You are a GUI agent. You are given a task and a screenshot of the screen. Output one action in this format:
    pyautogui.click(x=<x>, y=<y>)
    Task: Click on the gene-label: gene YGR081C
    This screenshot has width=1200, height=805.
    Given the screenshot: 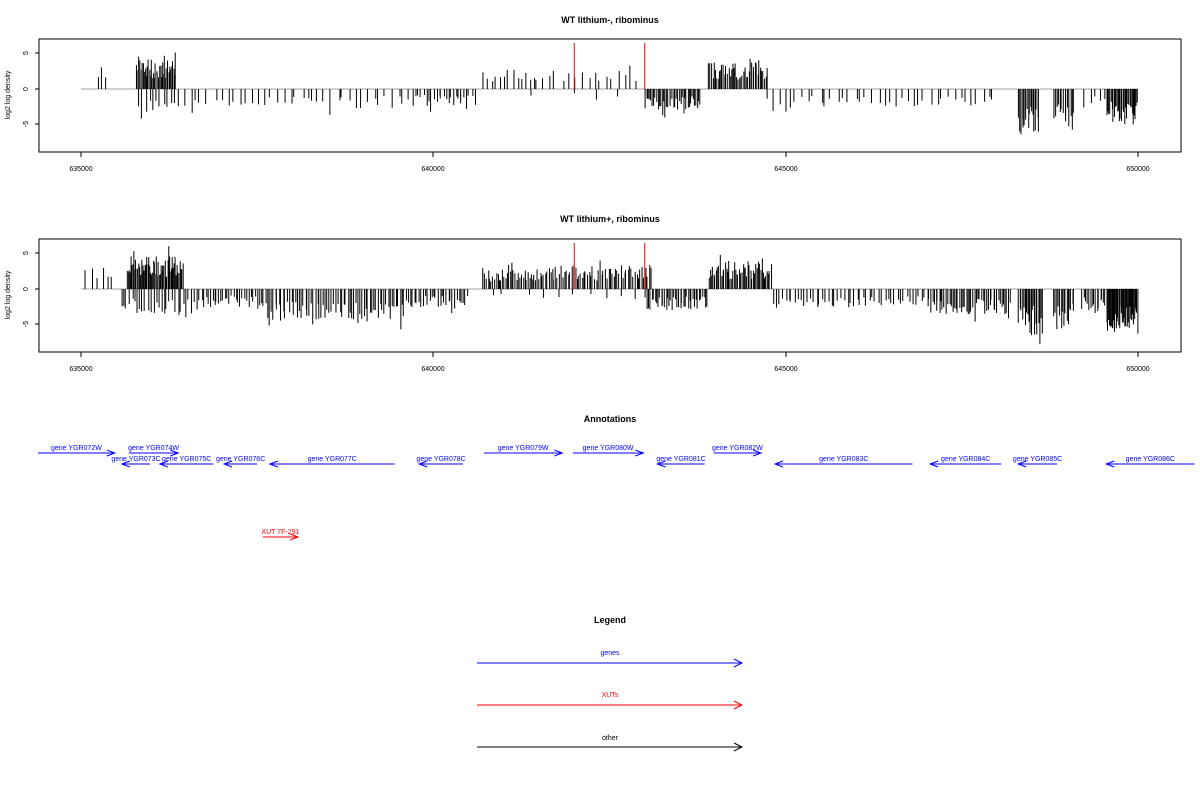 What is the action you would take?
    pyautogui.click(x=680, y=459)
    